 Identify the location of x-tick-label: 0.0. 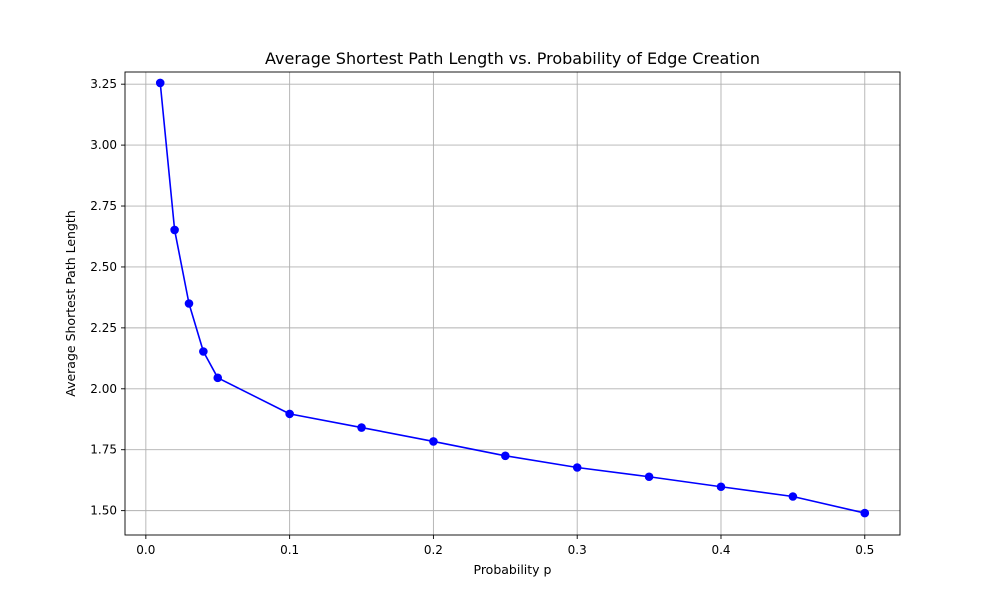
(145, 550).